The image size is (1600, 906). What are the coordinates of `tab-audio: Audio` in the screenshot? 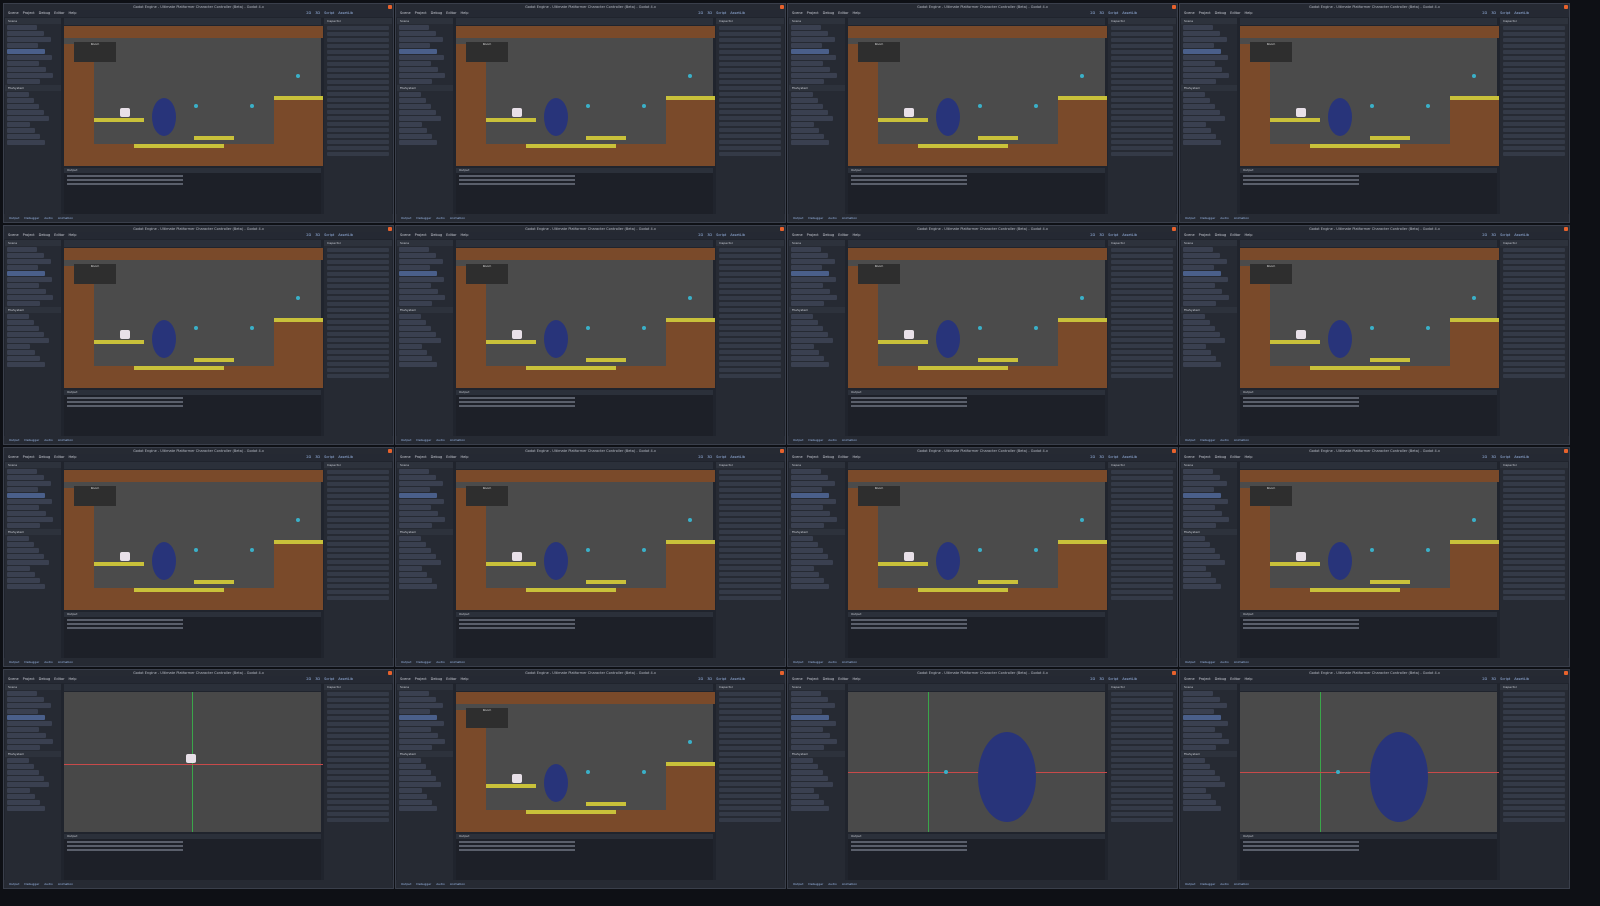 It's located at (832, 440).